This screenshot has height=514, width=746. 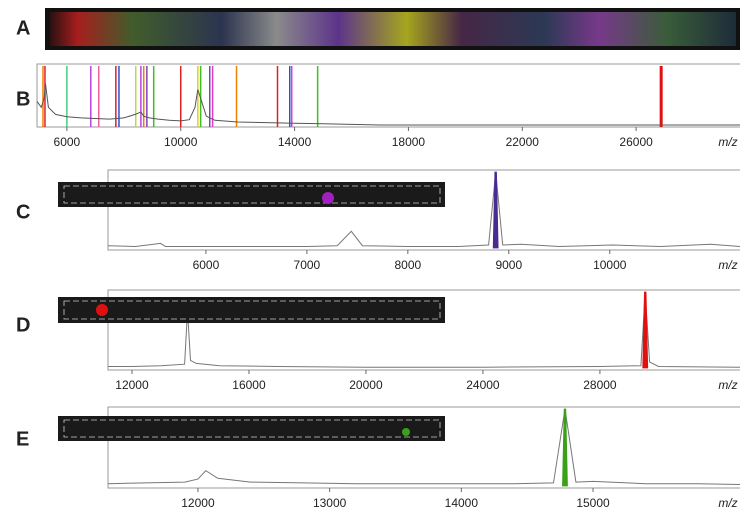 I want to click on x-tick-label: 28000, so click(x=600, y=385).